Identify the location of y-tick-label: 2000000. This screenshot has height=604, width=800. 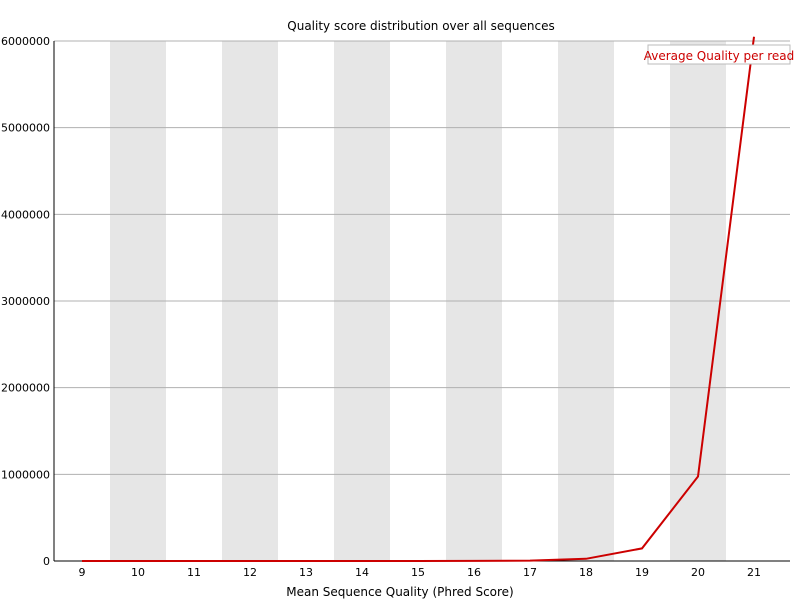
(25, 388).